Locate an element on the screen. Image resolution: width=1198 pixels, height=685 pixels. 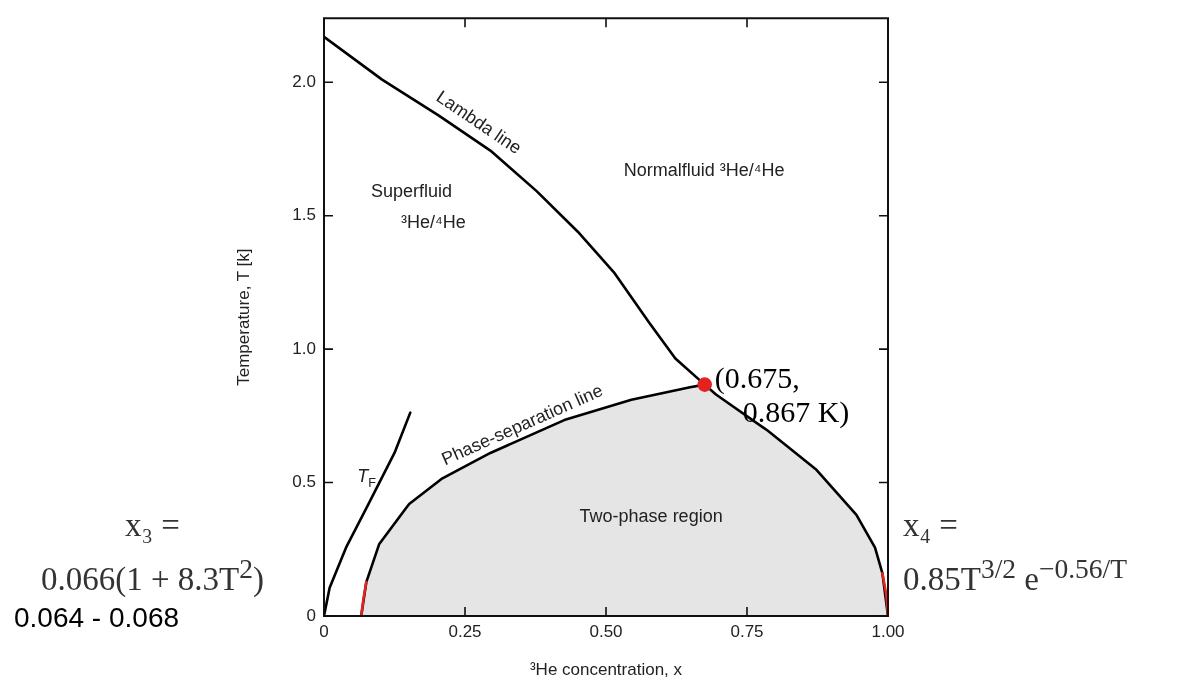
y-tick-label: 1.0 is located at coordinates (304, 348).